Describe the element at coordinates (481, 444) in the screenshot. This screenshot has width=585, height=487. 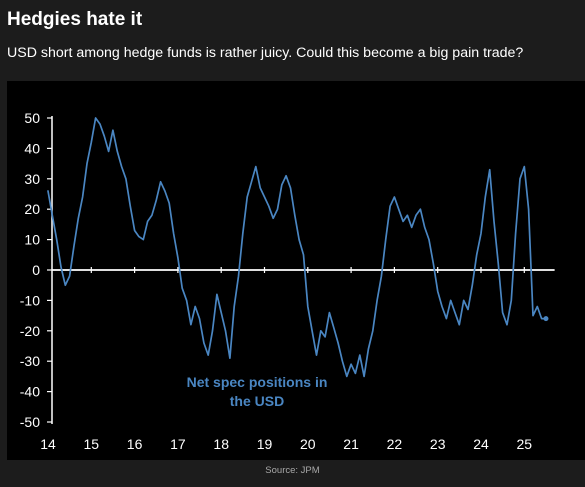
I see `x-tick-label: 24` at that location.